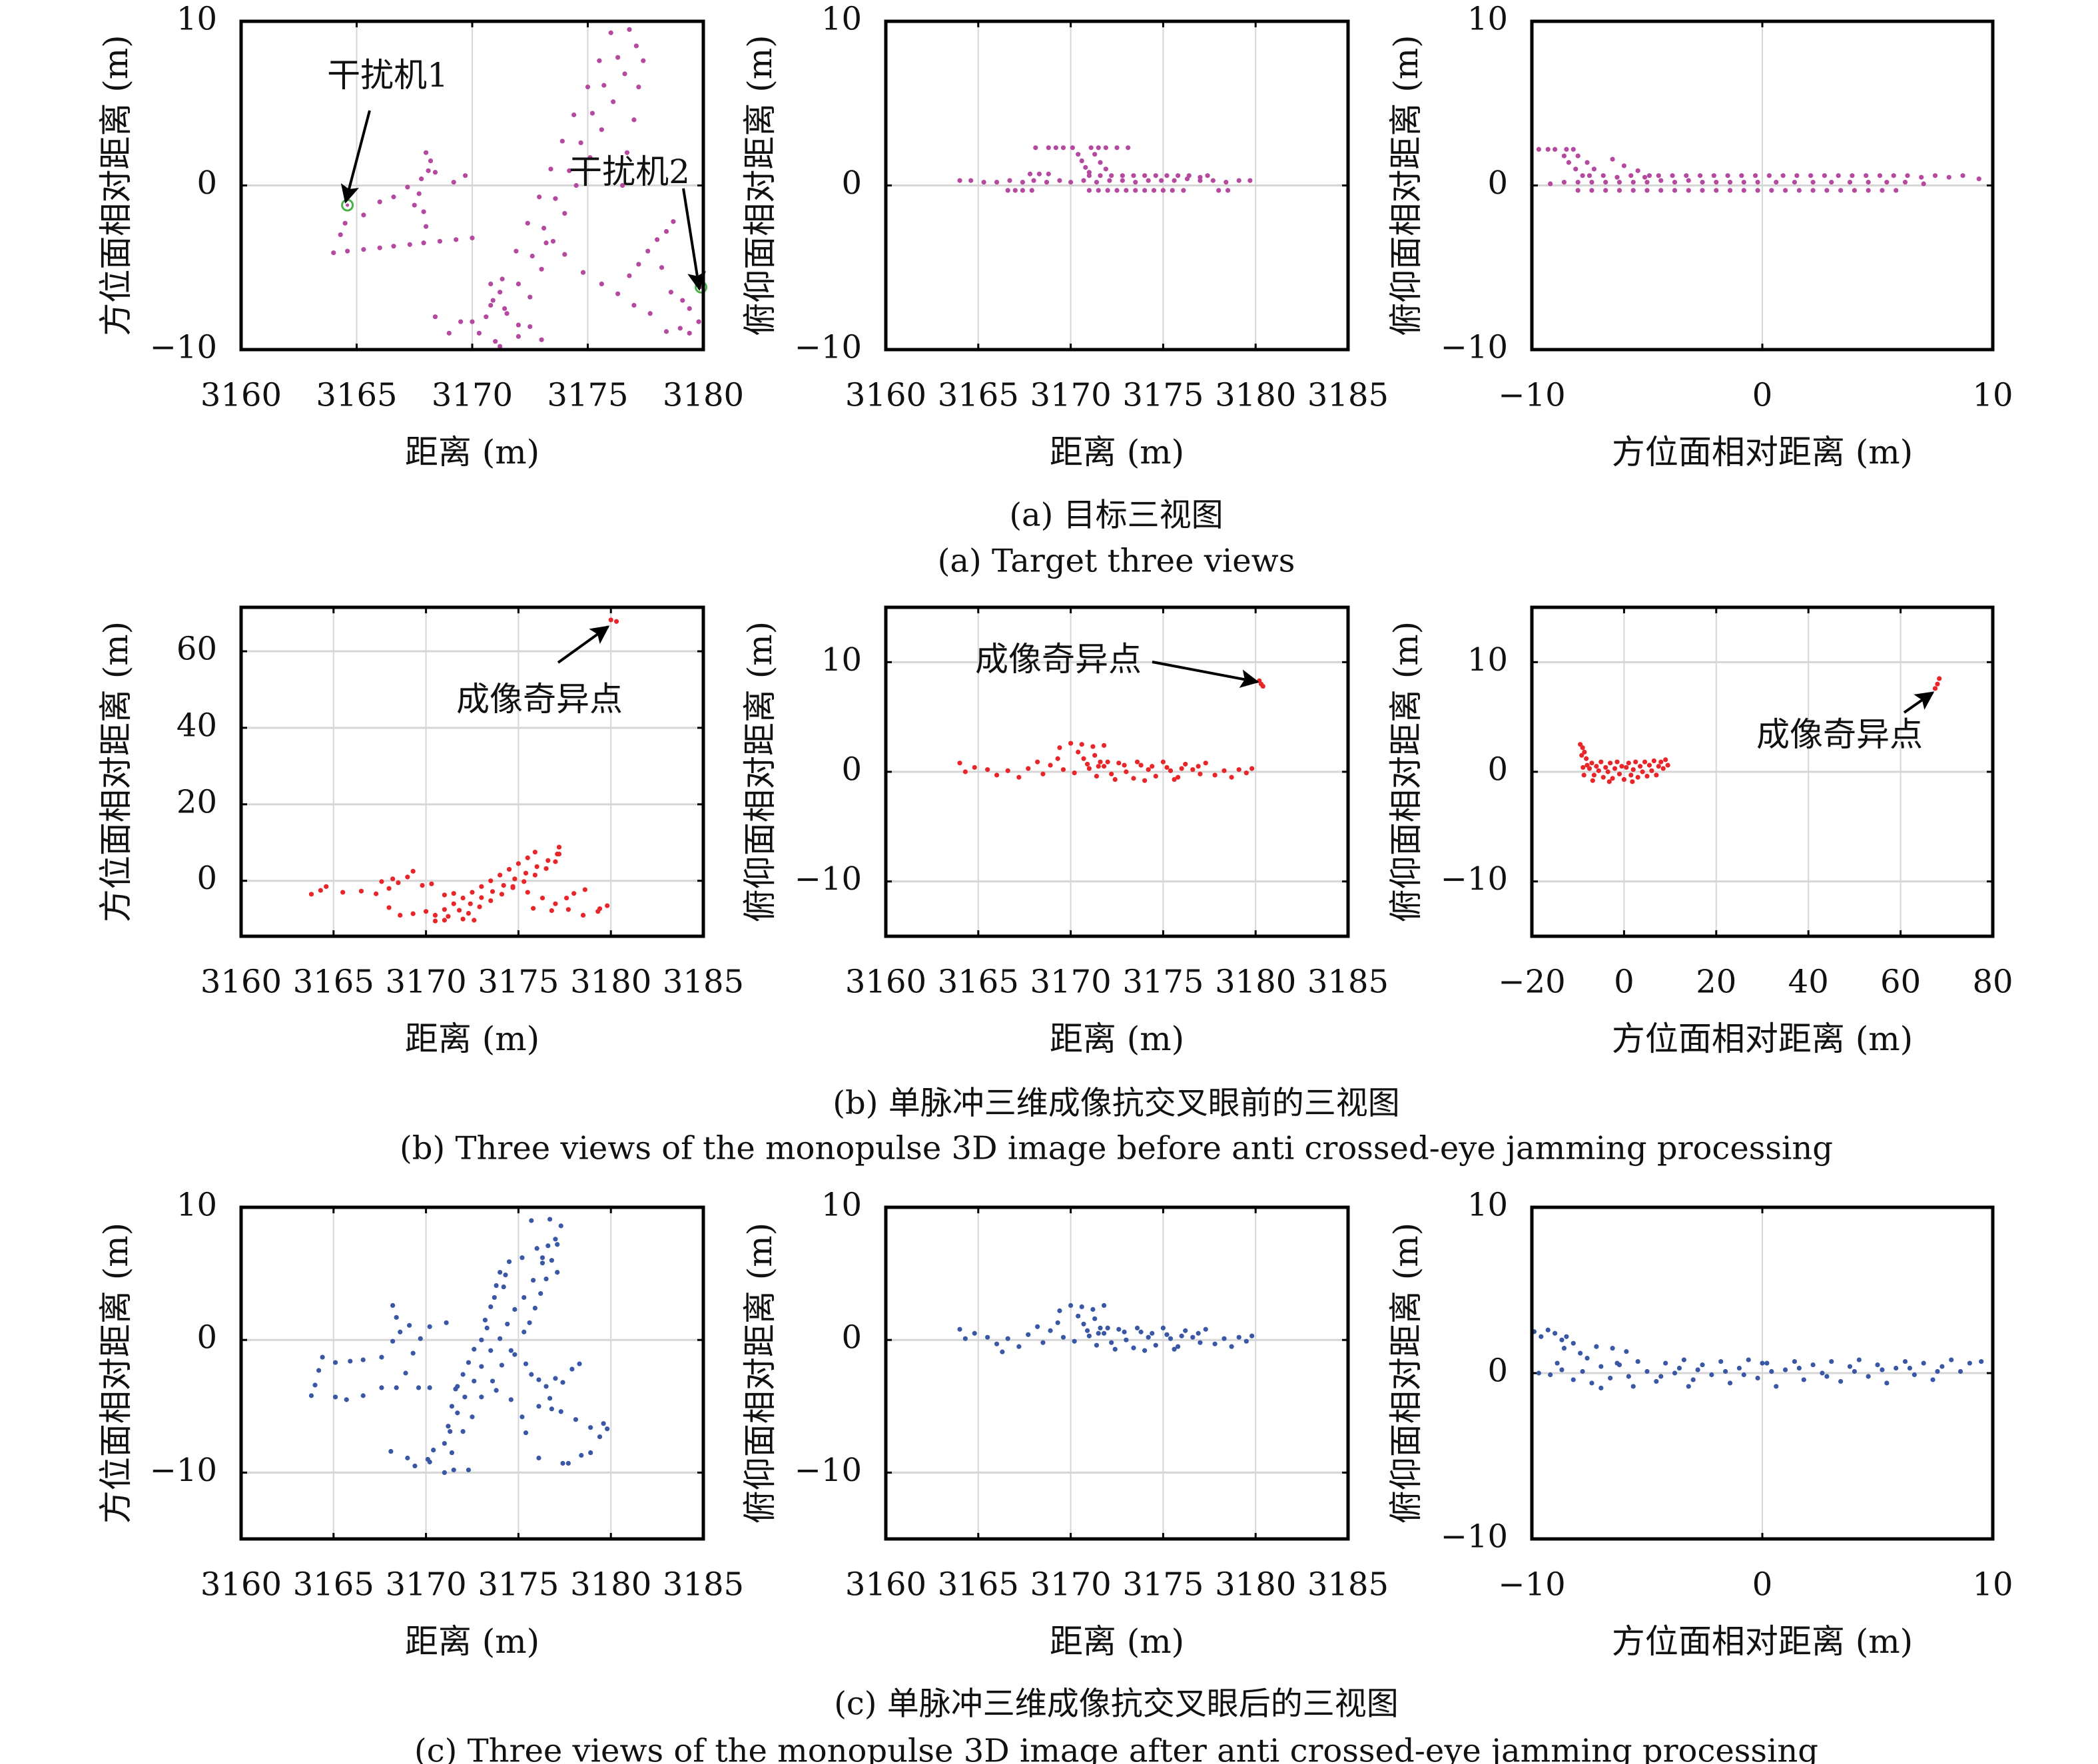 The height and width of the screenshot is (1764, 2098). Describe the element at coordinates (519, 1585) in the screenshot. I see `x-tick-label: 3175` at that location.